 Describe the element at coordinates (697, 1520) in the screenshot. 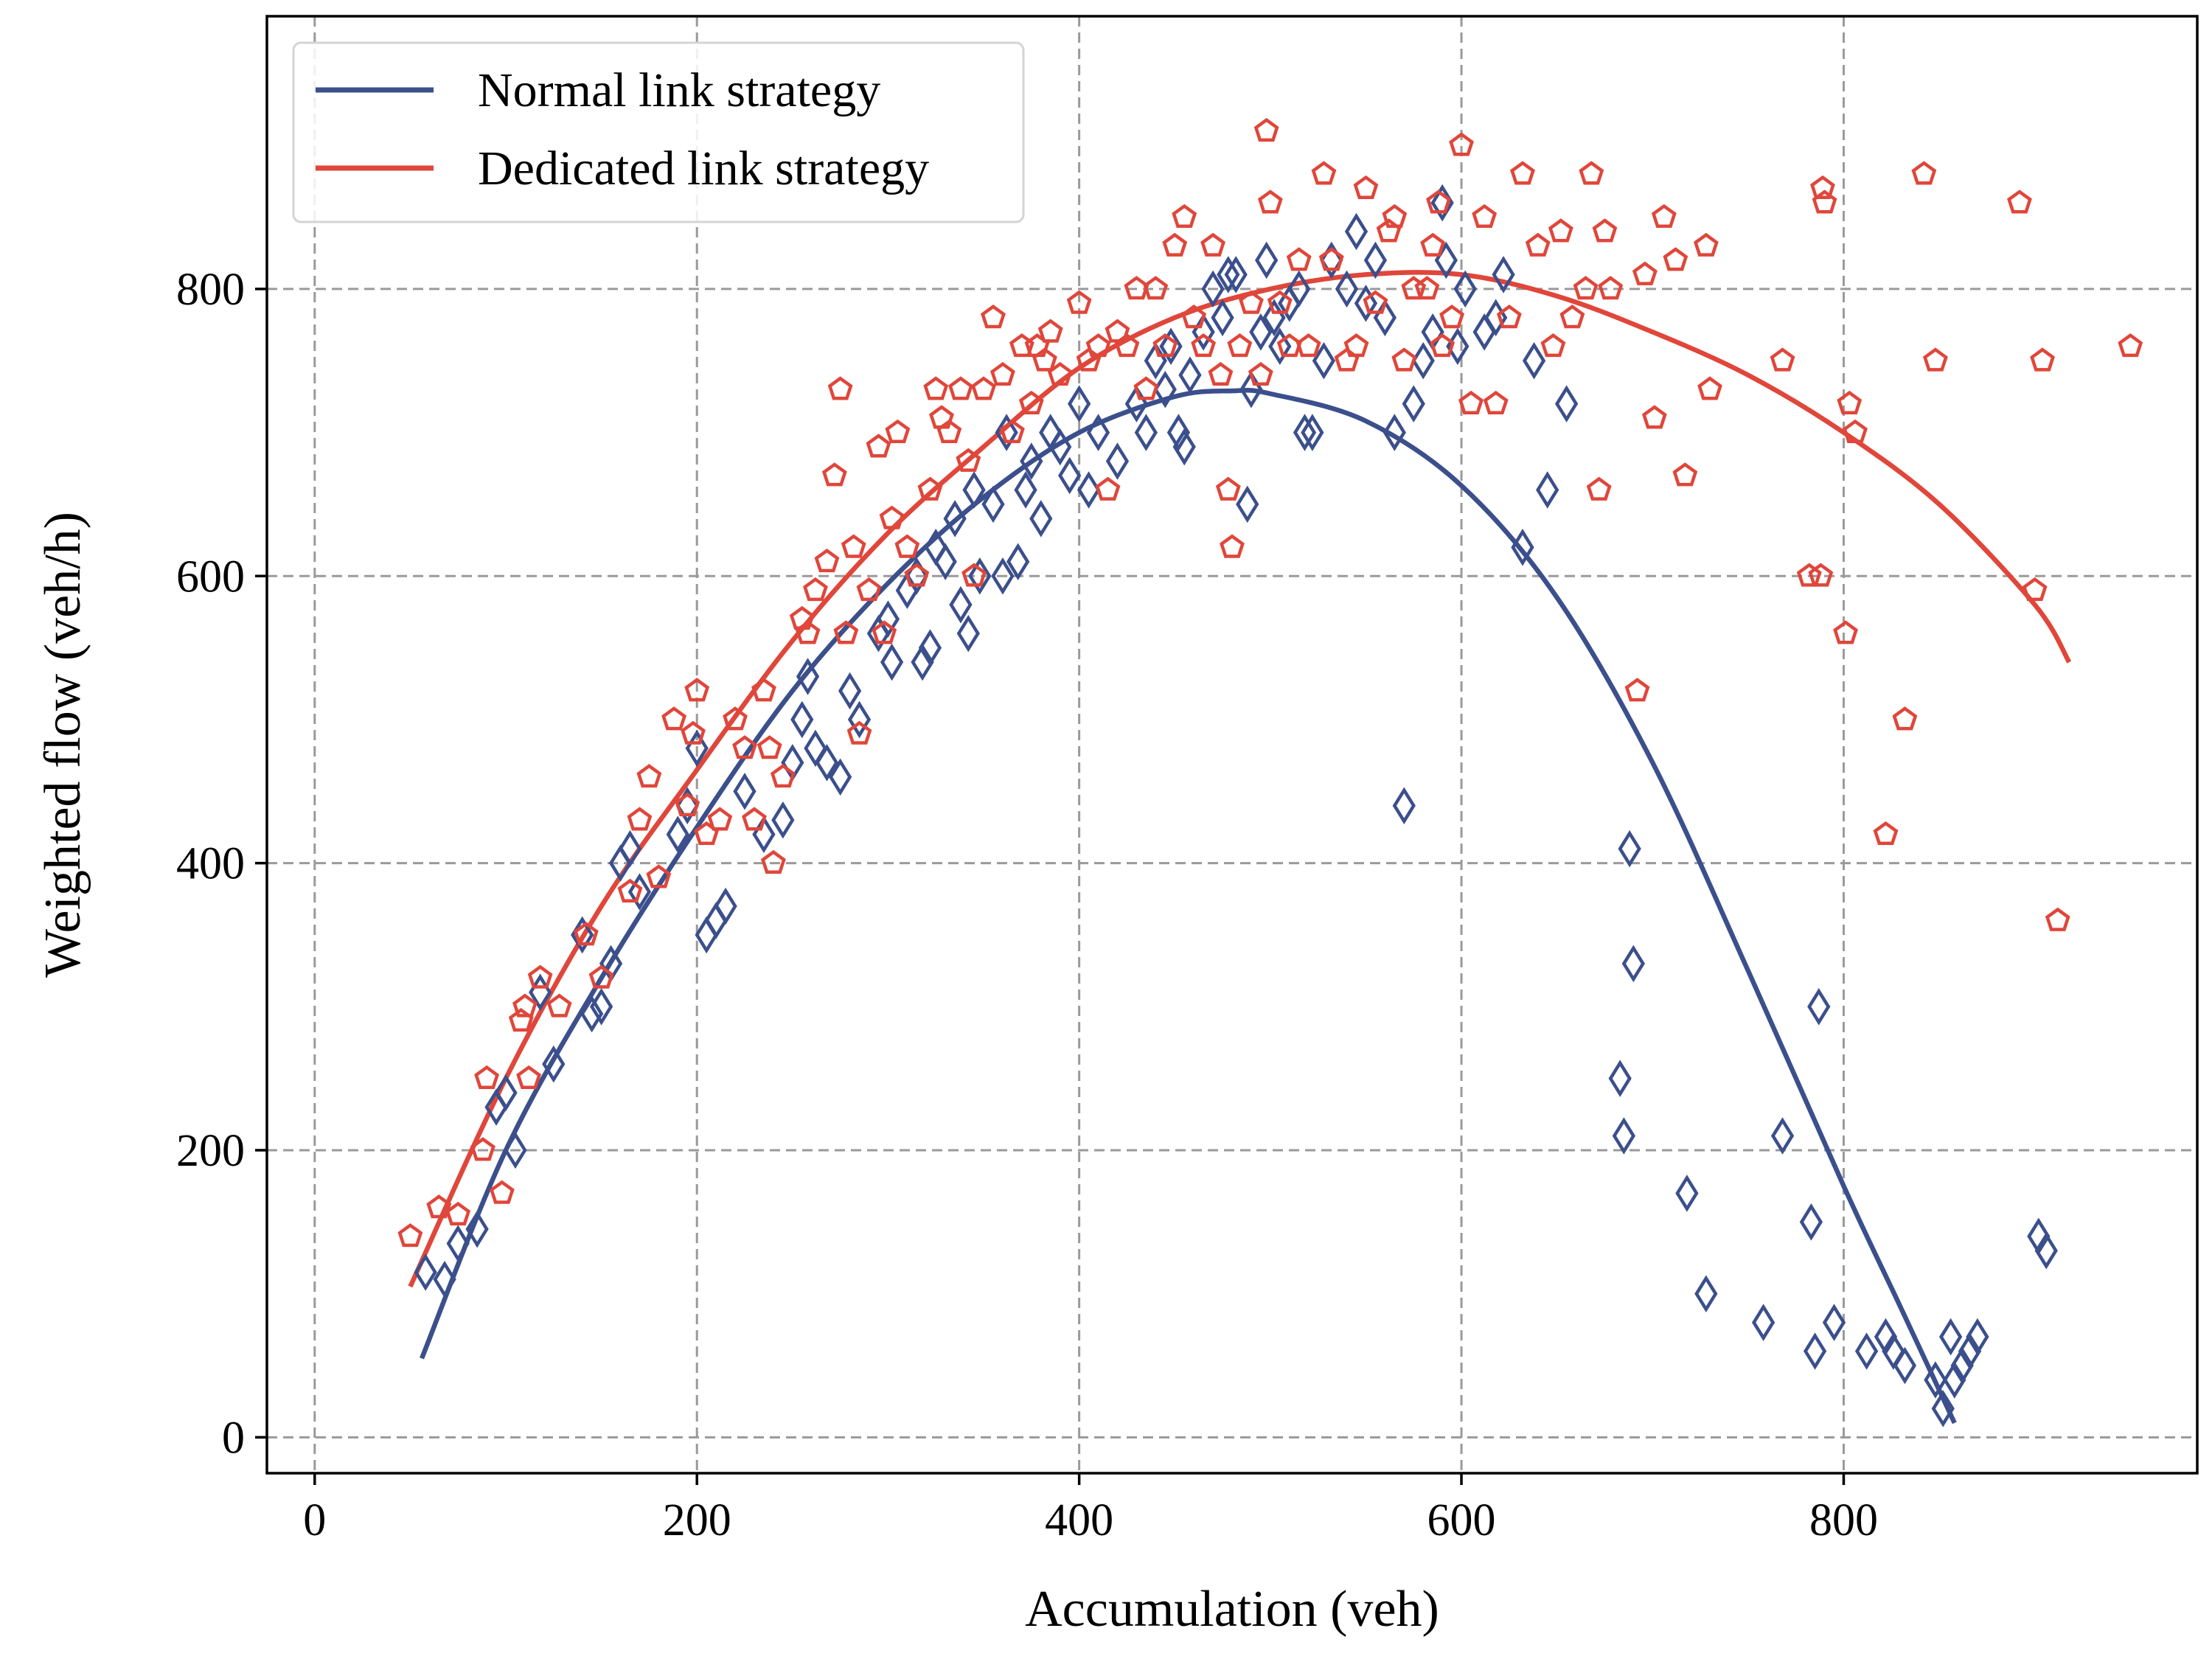

I see `x-tick-label: 200` at that location.